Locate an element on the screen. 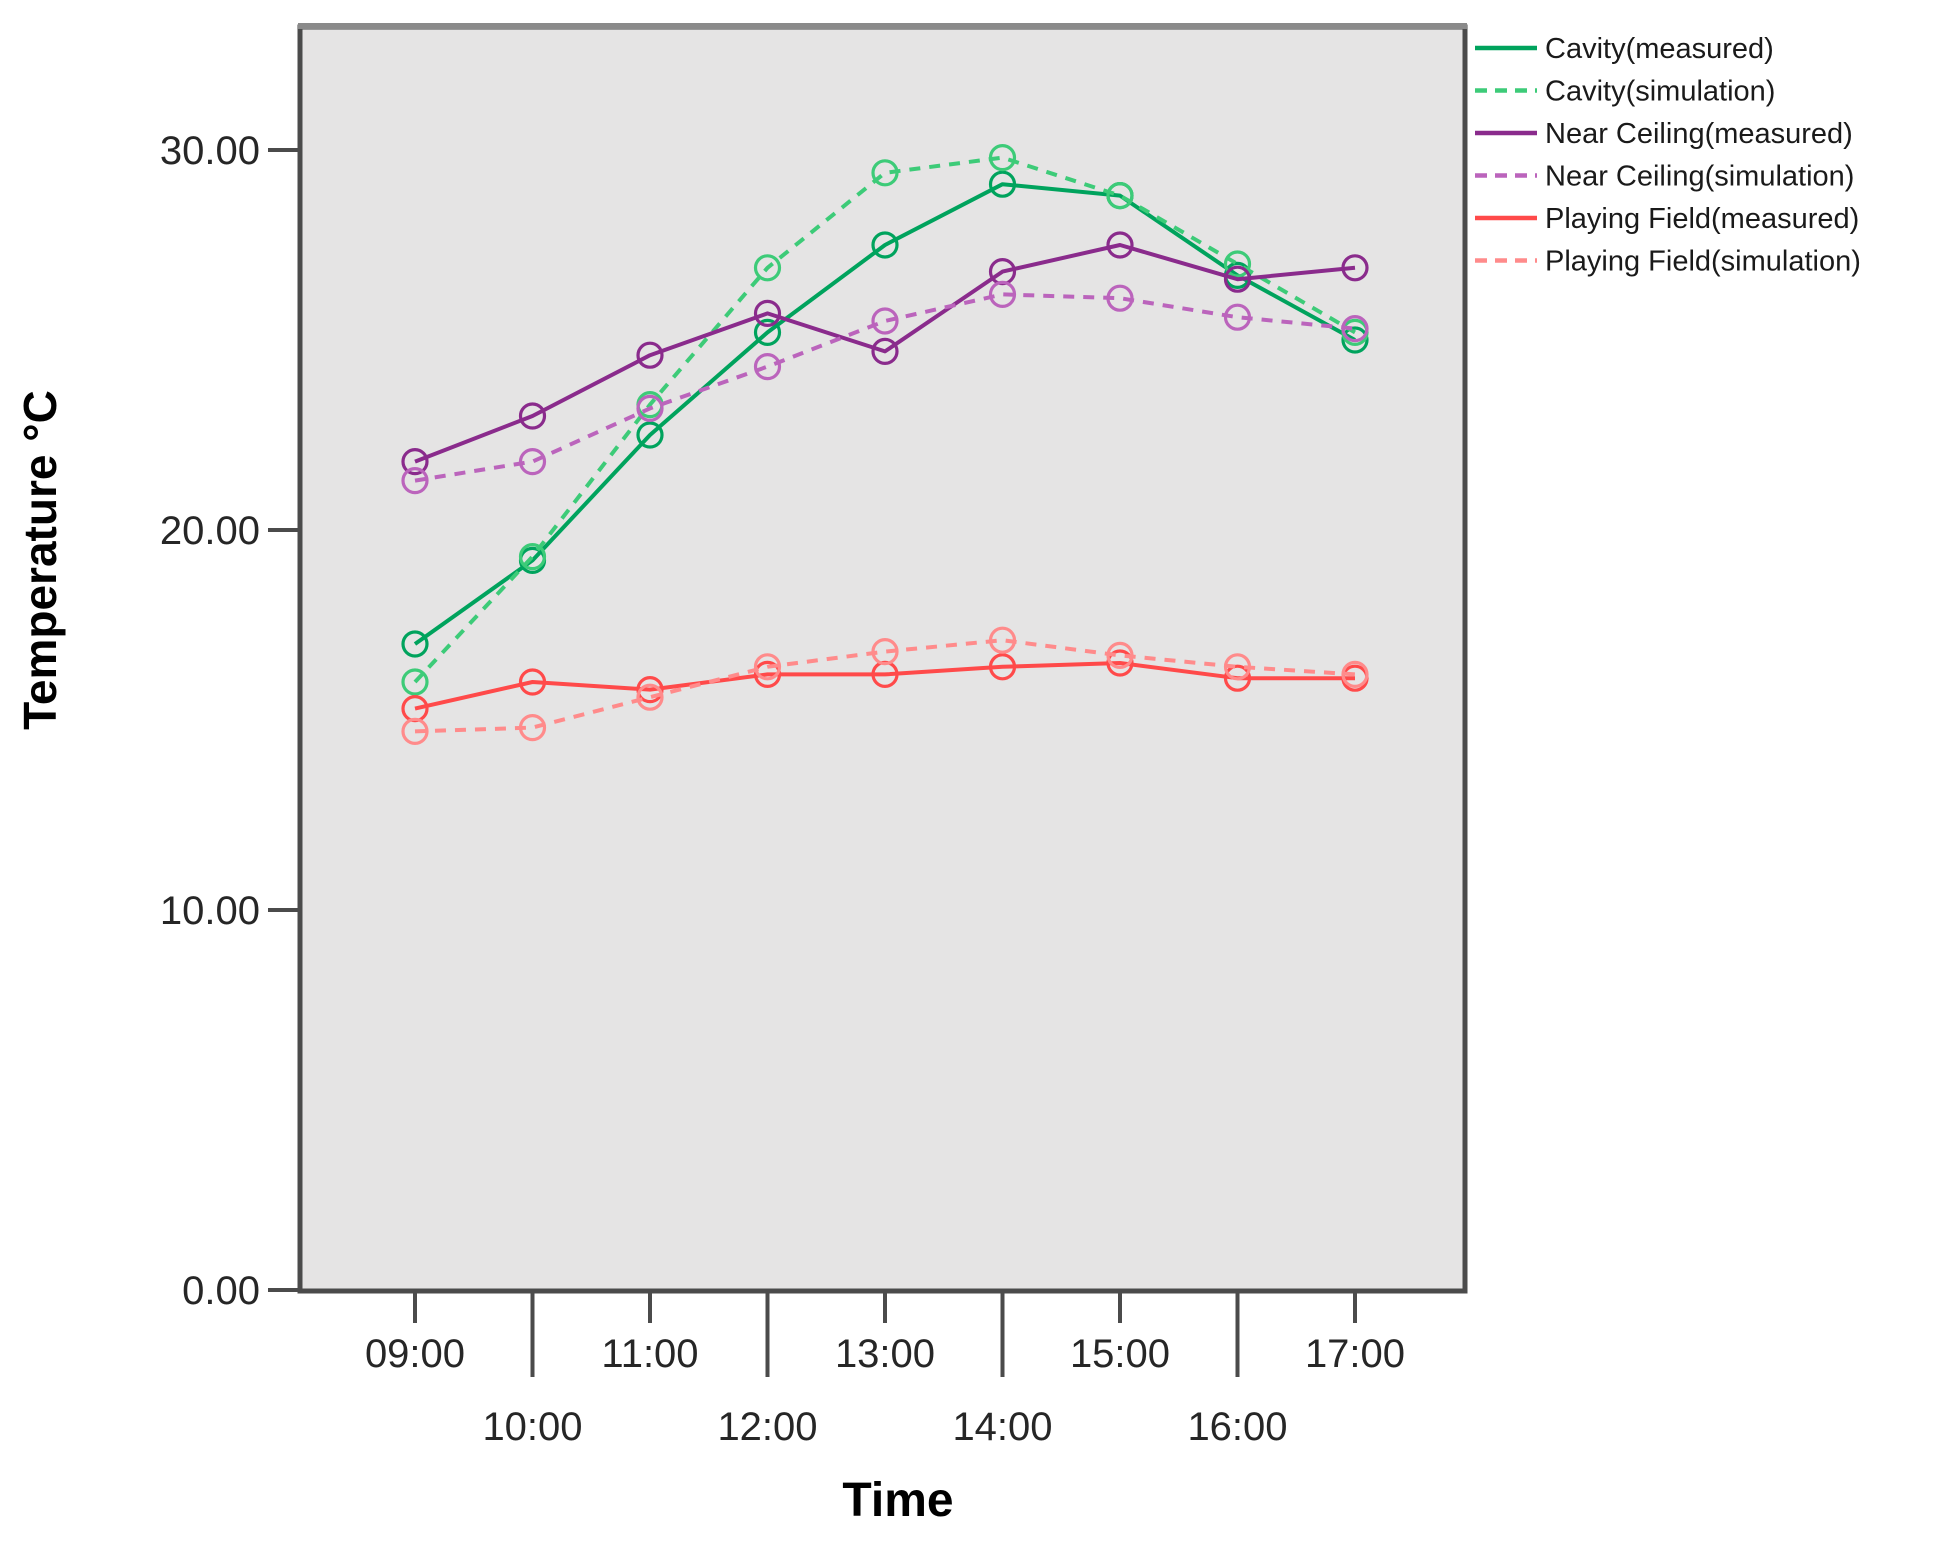  x-tick-label: 13:00 is located at coordinates (885, 1354).